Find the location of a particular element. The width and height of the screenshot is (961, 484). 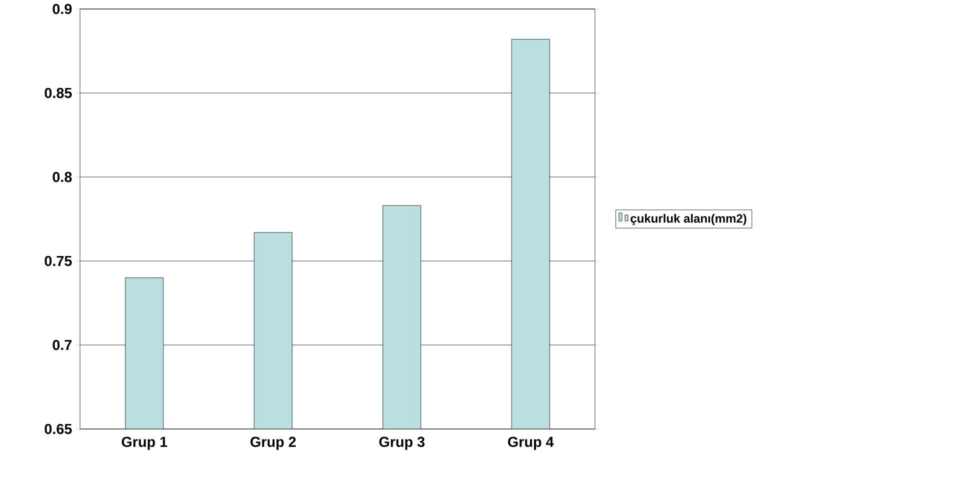

legend-label: çukurluk alanı(mm2) is located at coordinates (688, 220).